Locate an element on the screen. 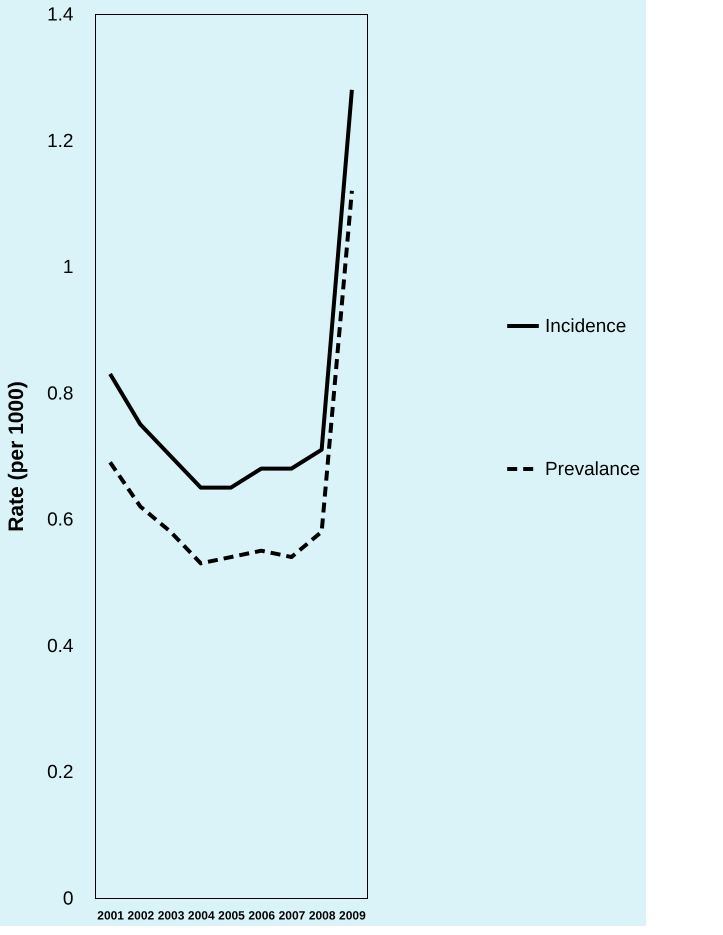  y-tick-label: 1.2 is located at coordinates (60, 141).